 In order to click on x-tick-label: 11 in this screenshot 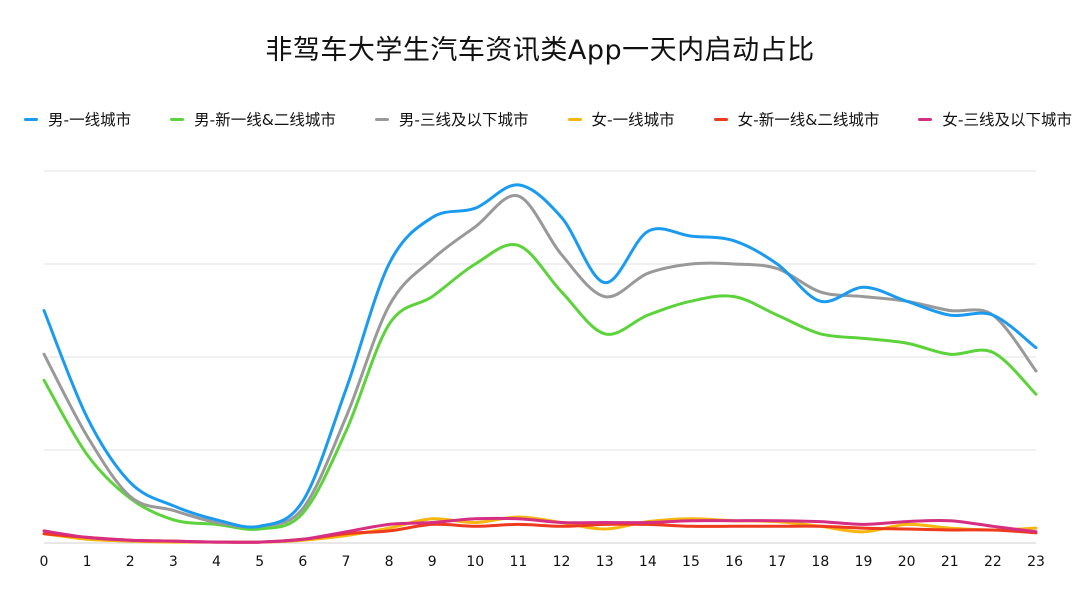, I will do `click(519, 562)`.